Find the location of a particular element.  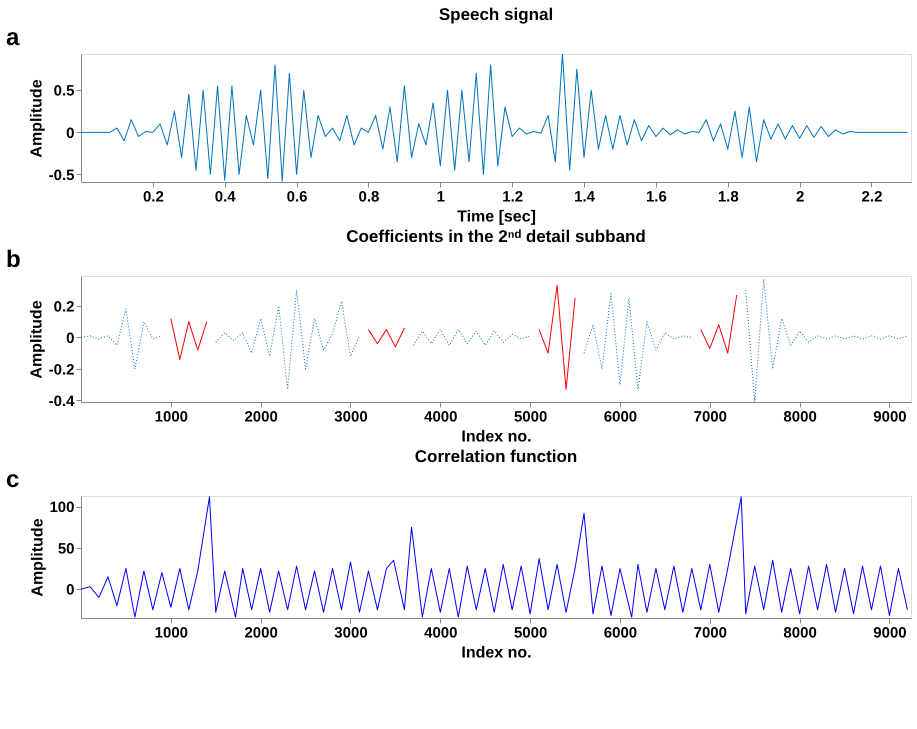

text: a is located at coordinates (13, 37).